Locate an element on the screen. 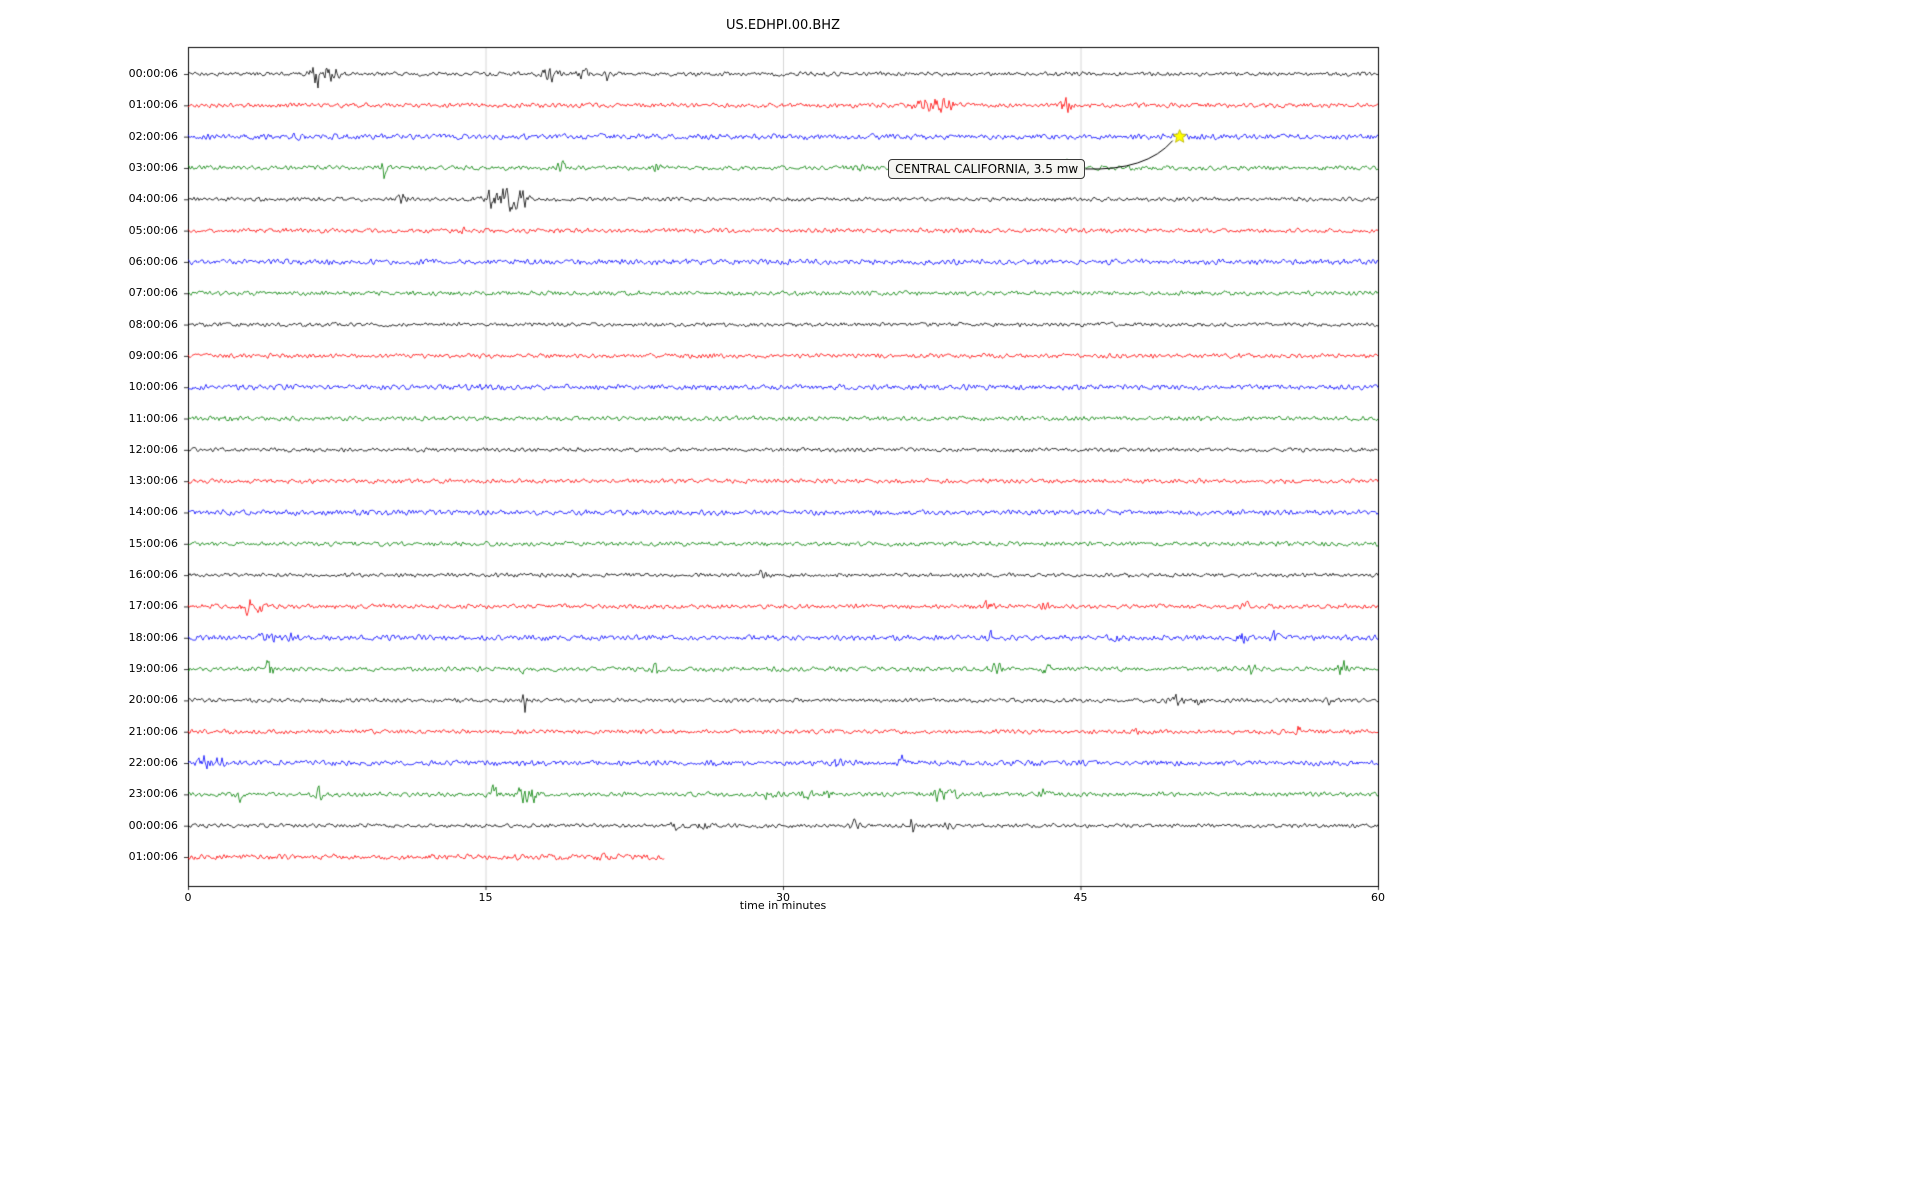  row-label: 08:00:06 is located at coordinates (153, 324).